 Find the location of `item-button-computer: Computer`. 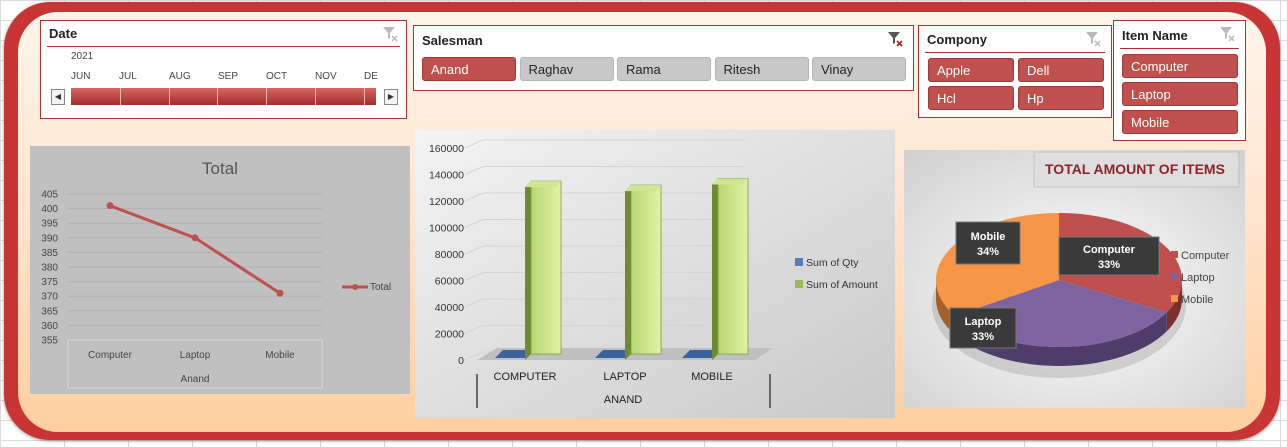

item-button-computer: Computer is located at coordinates (1180, 66).